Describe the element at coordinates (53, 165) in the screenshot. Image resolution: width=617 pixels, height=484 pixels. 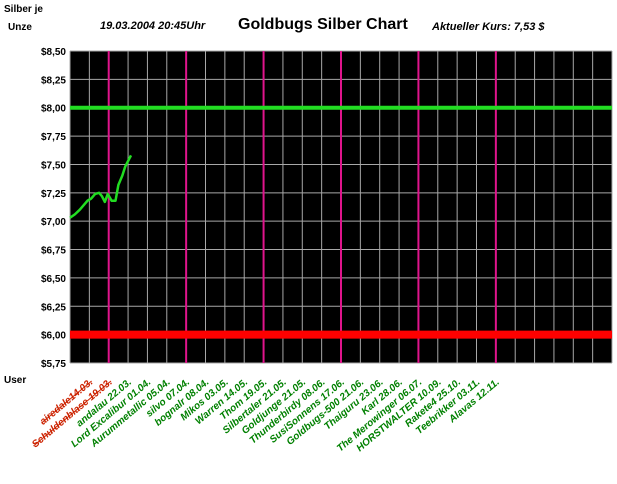
I see `y-tick-label: $7,50` at that location.